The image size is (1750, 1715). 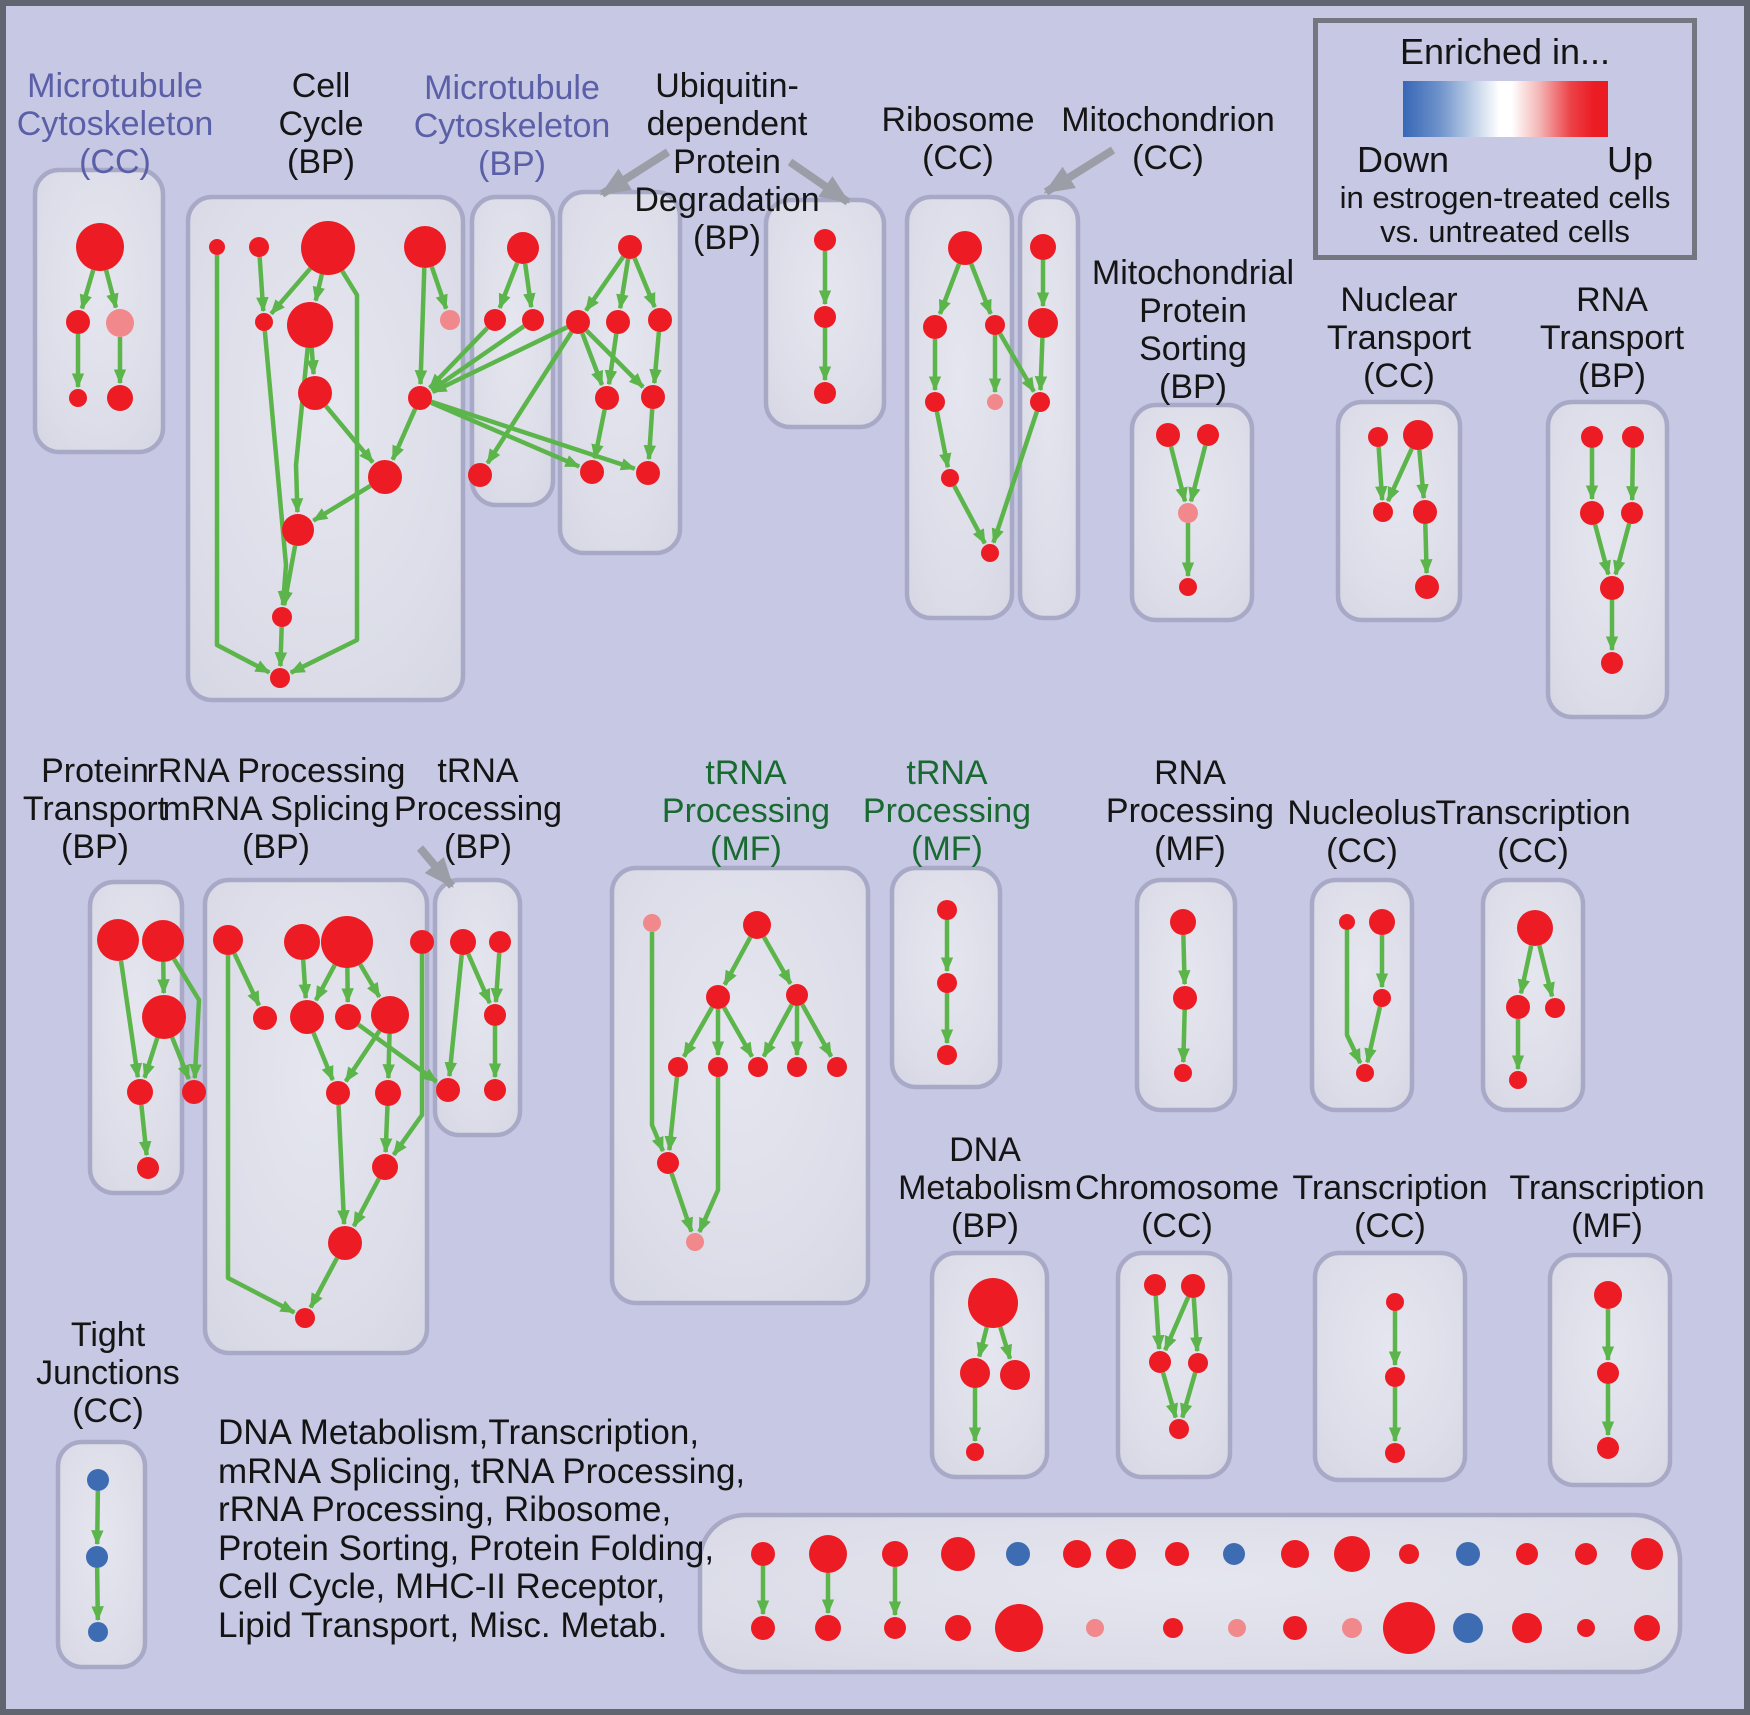 I want to click on annotation-arrow-mitochondrion-to-box, so click(x=1079, y=171).